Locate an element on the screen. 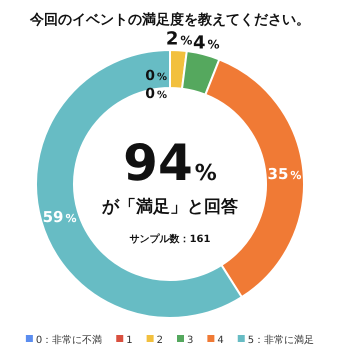 The image size is (340, 360). legend-label: 5：非常に満足 is located at coordinates (281, 340).